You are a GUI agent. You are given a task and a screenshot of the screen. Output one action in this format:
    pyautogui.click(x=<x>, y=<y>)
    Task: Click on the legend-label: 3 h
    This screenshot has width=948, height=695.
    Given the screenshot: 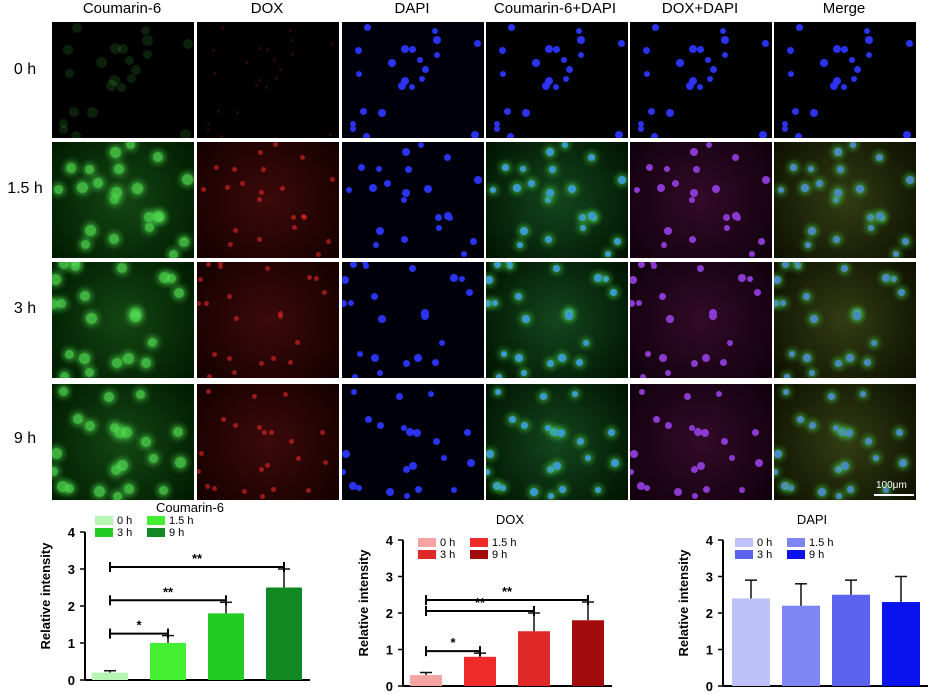 What is the action you would take?
    pyautogui.click(x=447, y=555)
    